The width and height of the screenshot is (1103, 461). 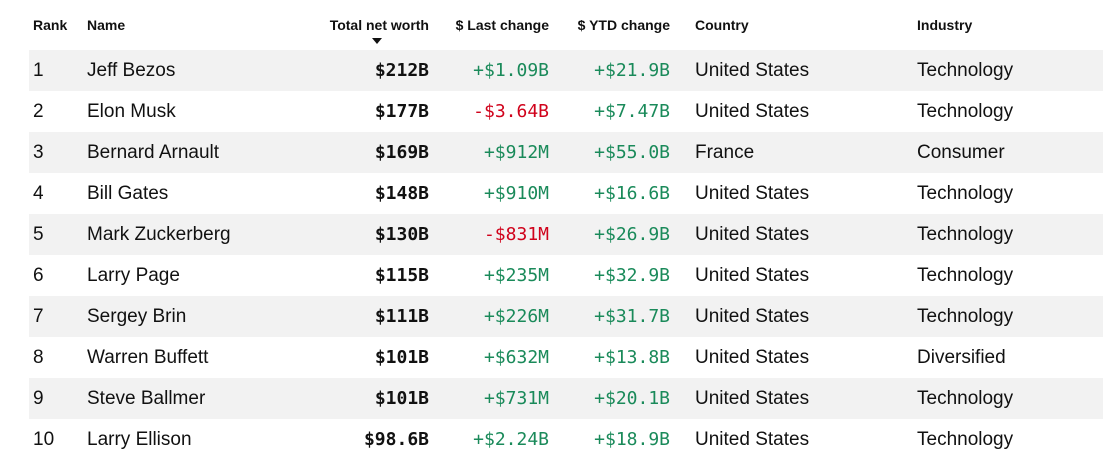 I want to click on rank-cell: 7, so click(x=38, y=316).